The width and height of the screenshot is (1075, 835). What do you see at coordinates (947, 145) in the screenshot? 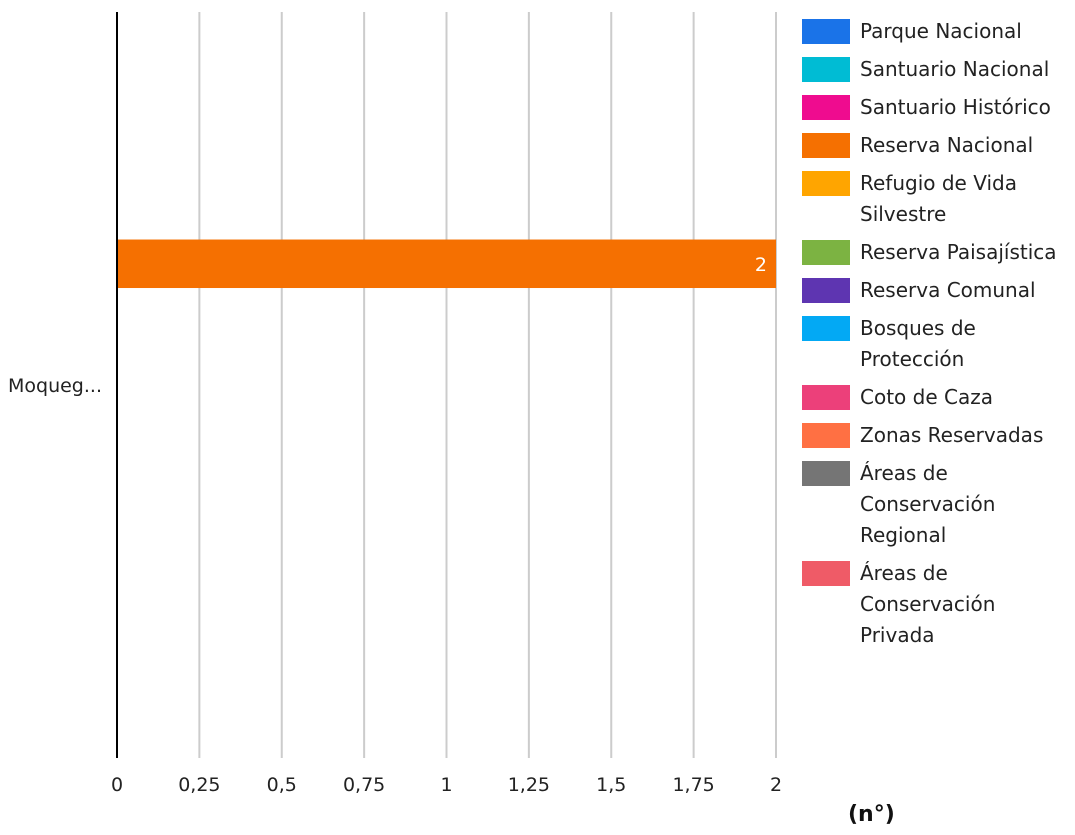
I see `legend-label: Reserva Nacional` at bounding box center [947, 145].